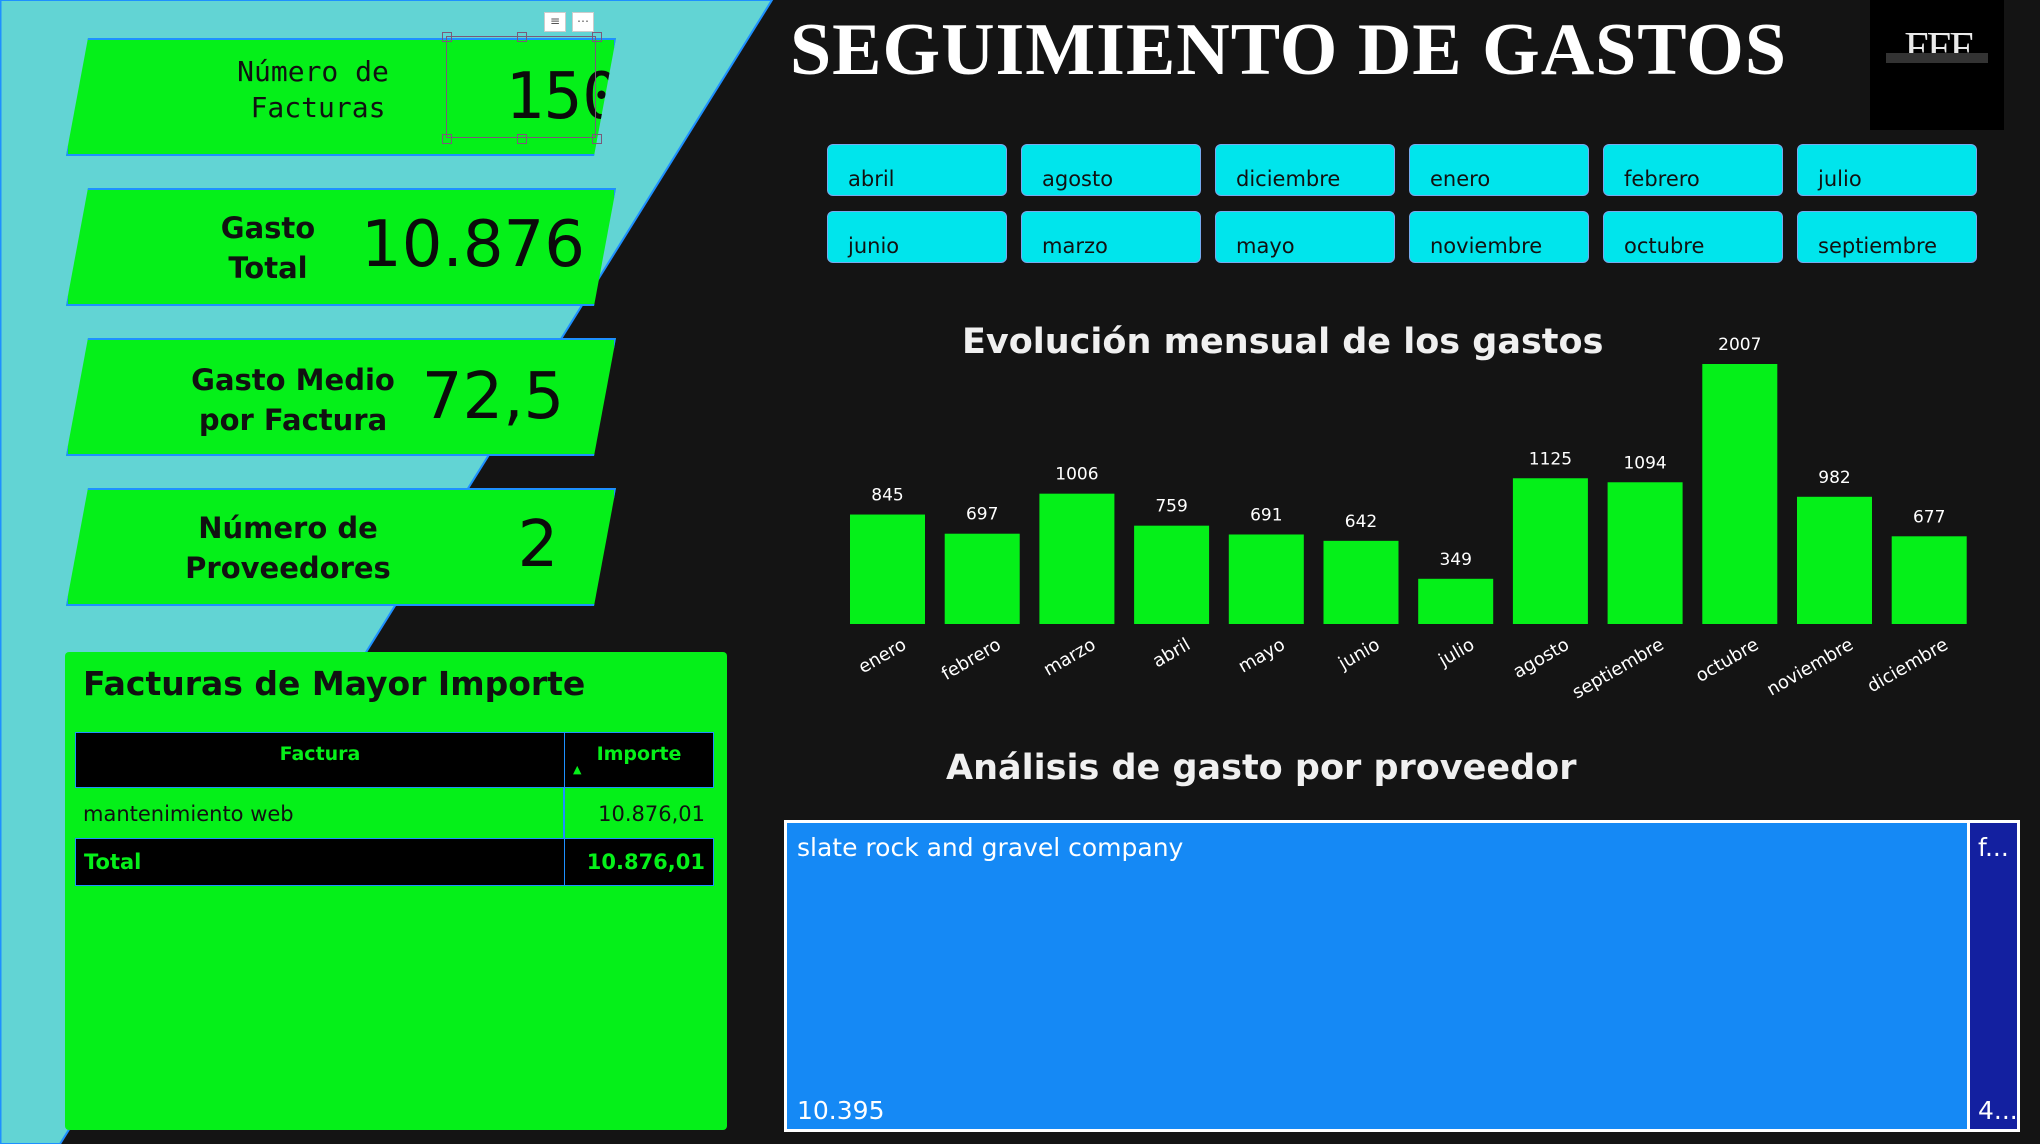  What do you see at coordinates (1358, 654) in the screenshot?
I see `x-tick-label: junio` at bounding box center [1358, 654].